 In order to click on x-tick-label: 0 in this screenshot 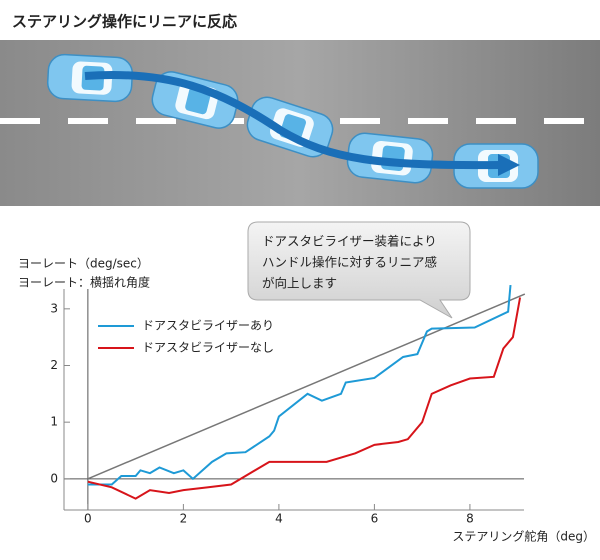, I will do `click(88, 519)`.